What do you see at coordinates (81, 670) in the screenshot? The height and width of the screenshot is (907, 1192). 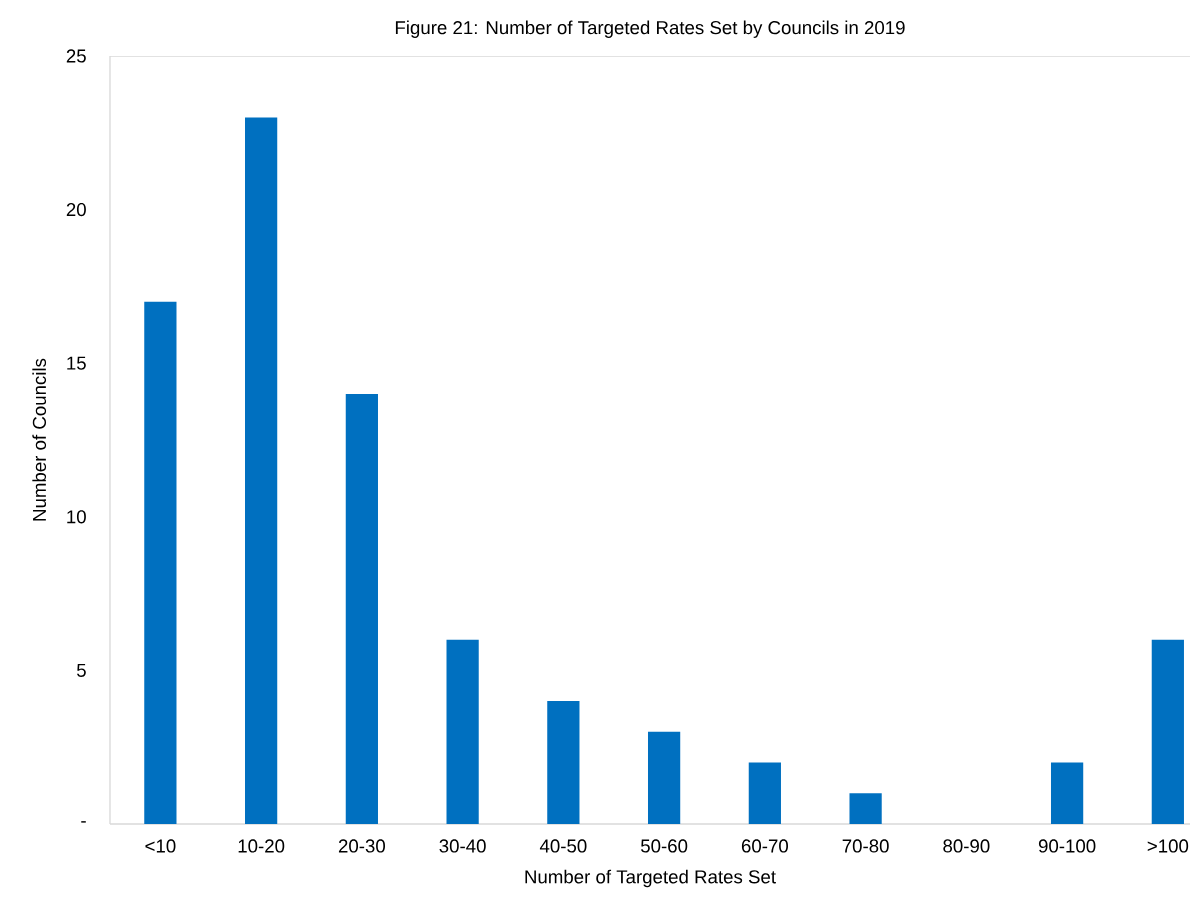 I see `y-tick-label: 5` at bounding box center [81, 670].